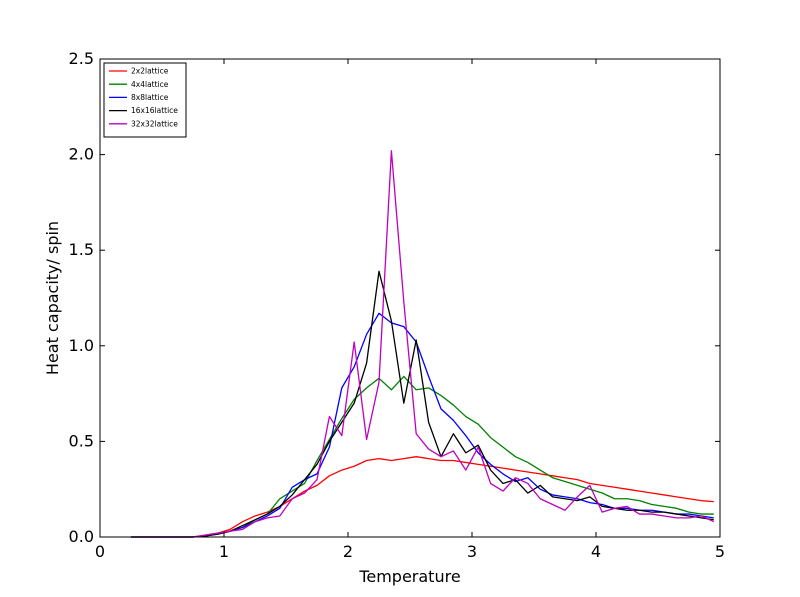 Image resolution: width=800 pixels, height=597 pixels. Describe the element at coordinates (100, 551) in the screenshot. I see `x-tick-label: 0` at that location.